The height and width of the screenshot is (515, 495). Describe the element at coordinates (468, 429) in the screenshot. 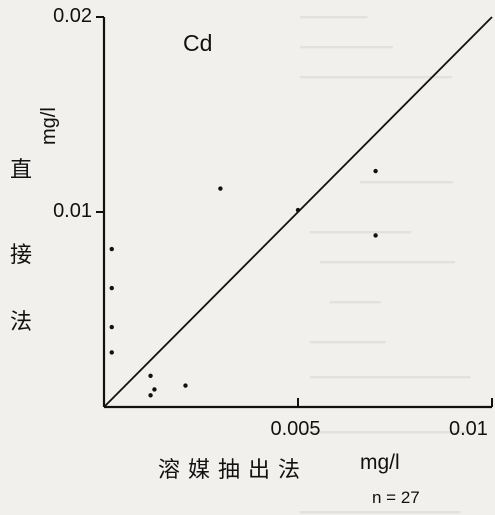

I see `x-tick-label: 0.01` at that location.